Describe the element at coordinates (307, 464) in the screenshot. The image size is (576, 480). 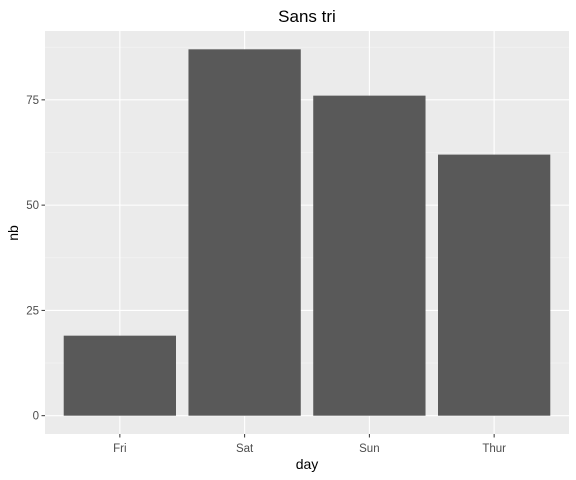
I see `x-axis-title: day` at that location.